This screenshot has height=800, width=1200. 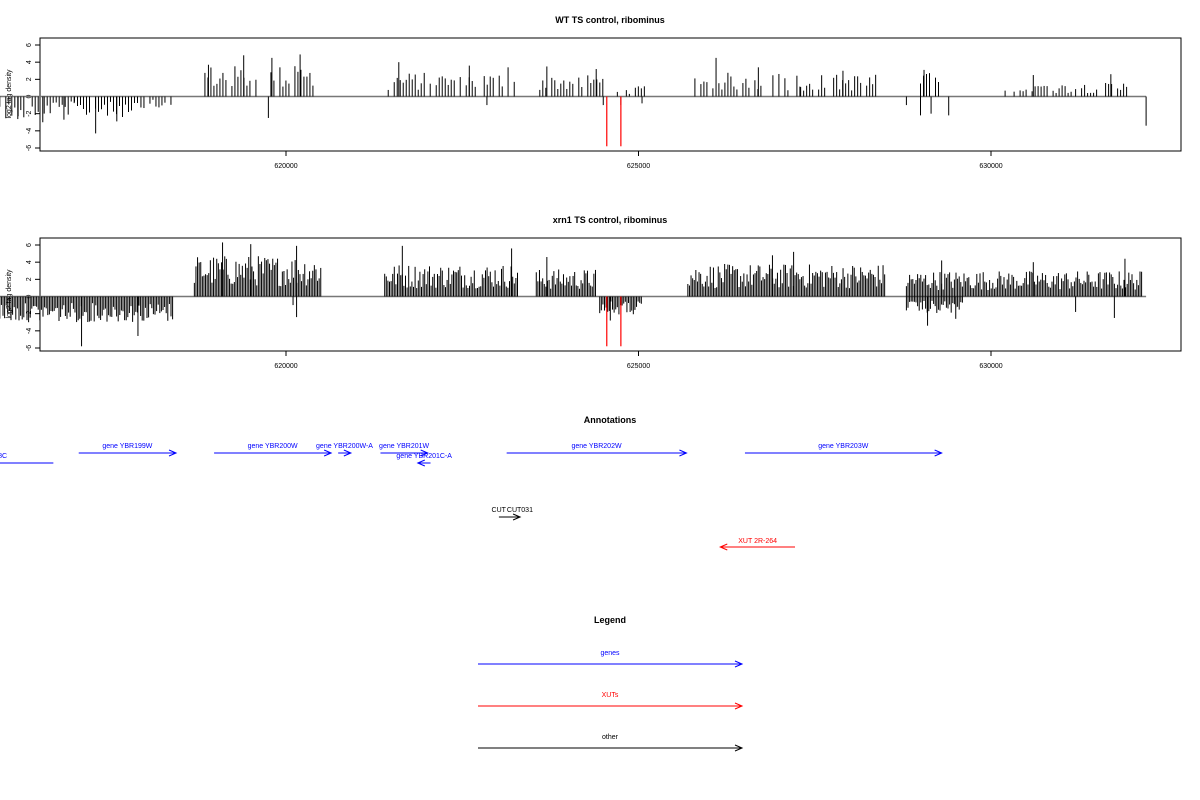 What do you see at coordinates (9, 294) in the screenshot?
I see `panel-xrn1-ylabel: log2 tag density` at bounding box center [9, 294].